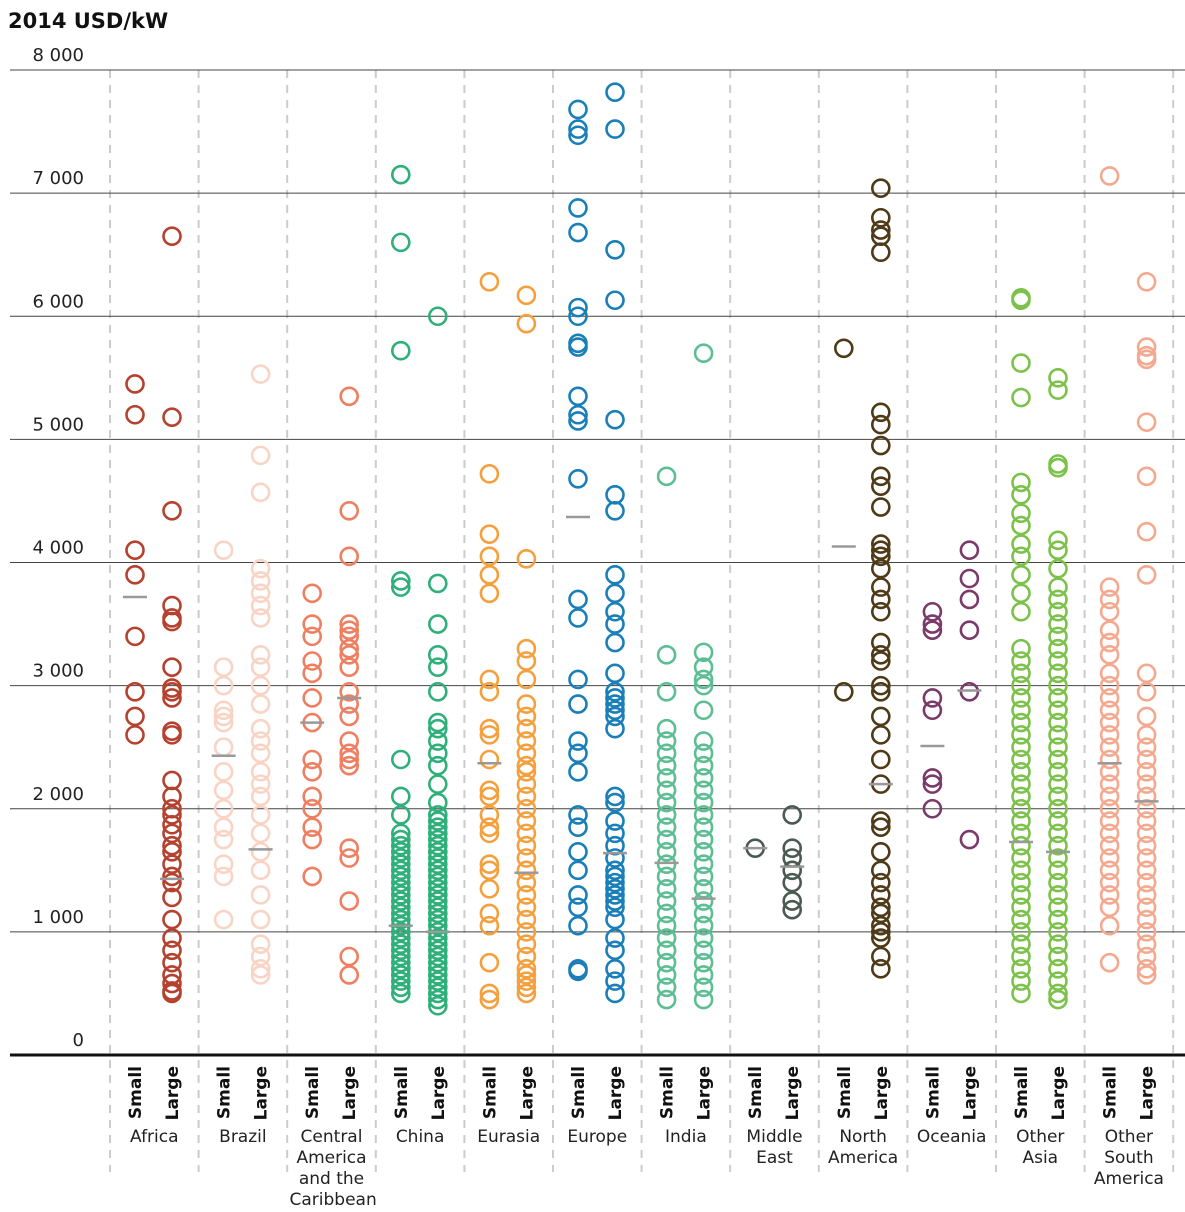 The width and height of the screenshot is (1185, 1212). I want to click on region-label: Other Asia, so click(1040, 1147).